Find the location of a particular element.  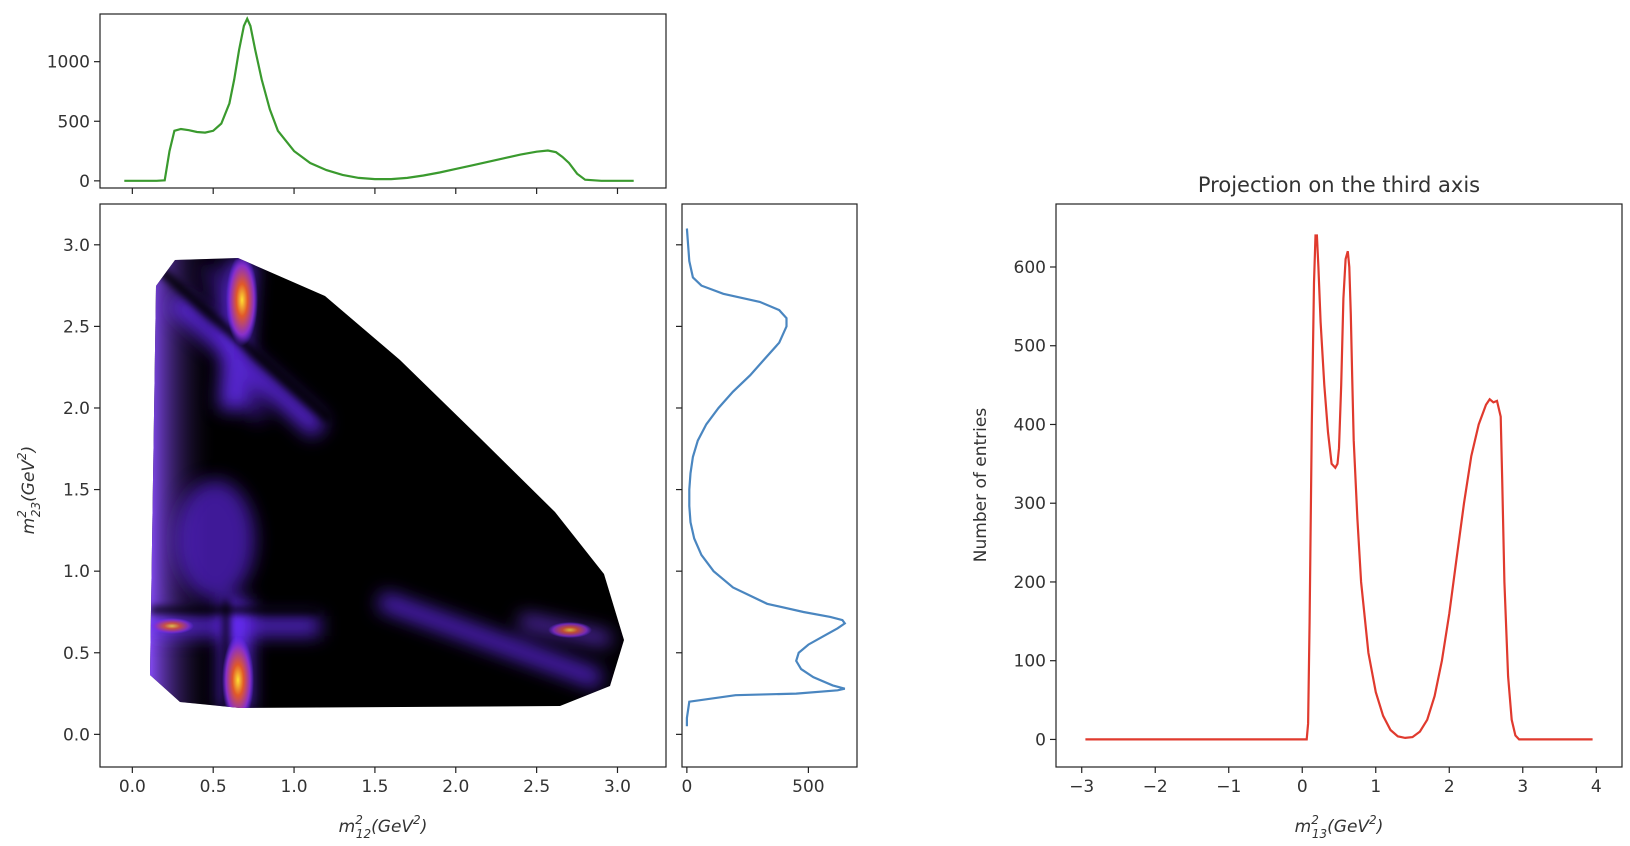

top-projection-panel: 0 500 1000 is located at coordinates (357, 103).